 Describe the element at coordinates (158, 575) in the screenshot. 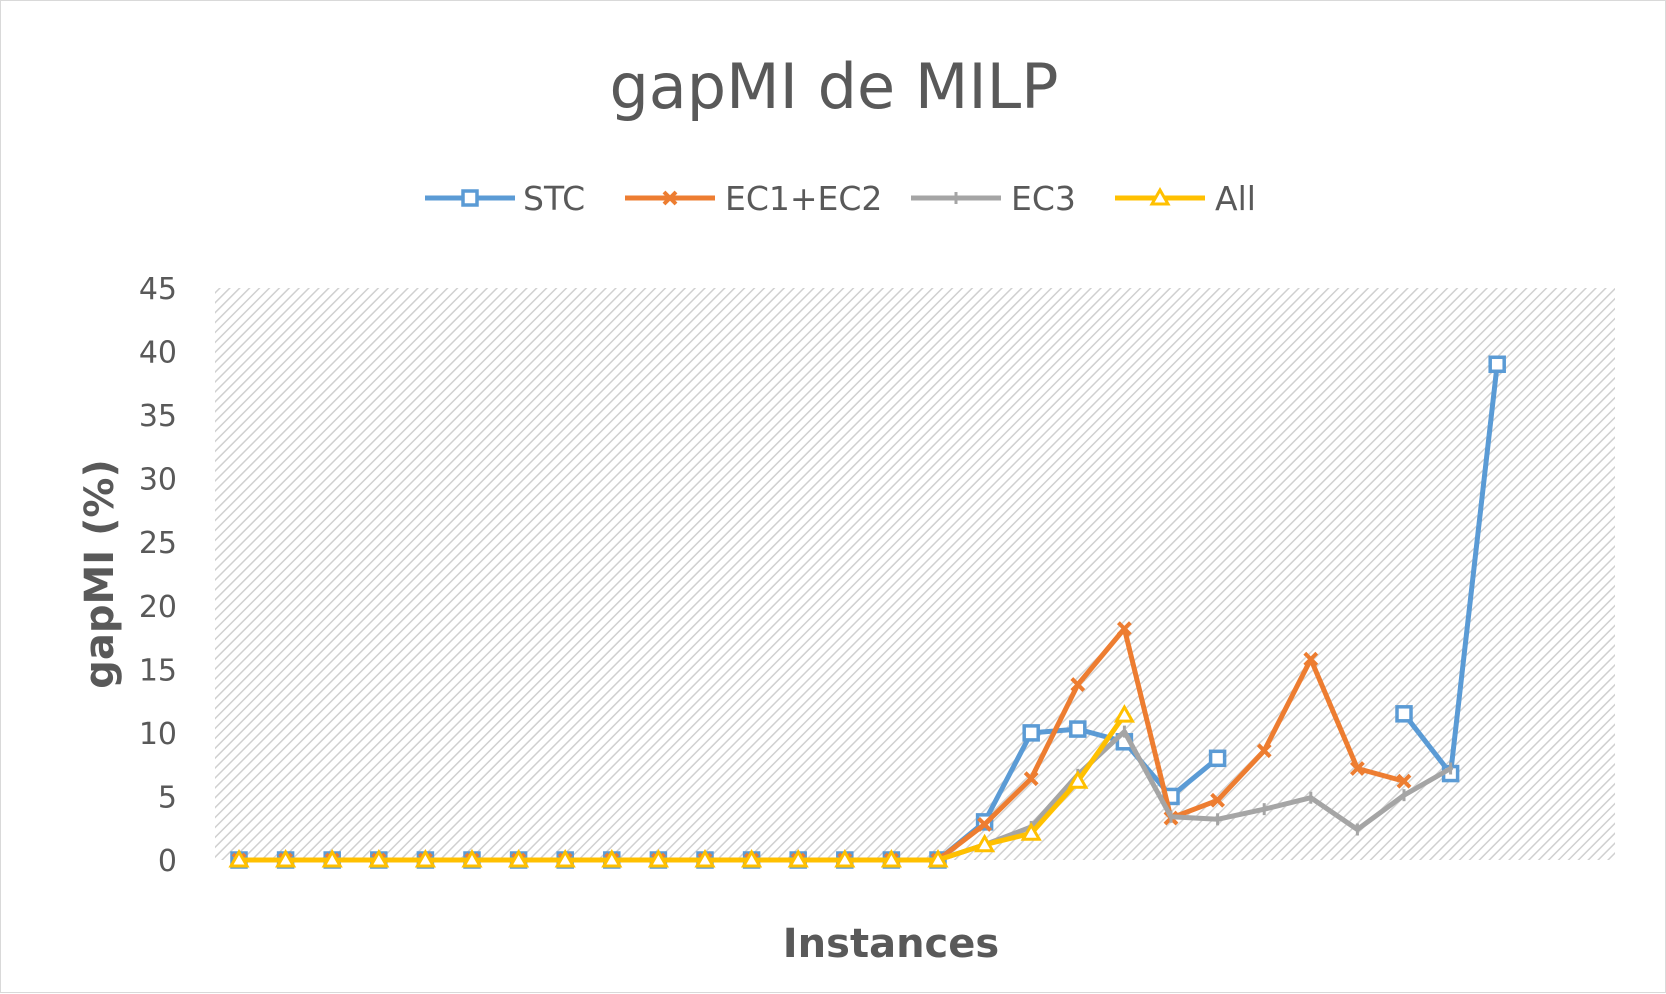

I see `y-axis: 0 5 10 15 20 25 30 35 40 45` at that location.